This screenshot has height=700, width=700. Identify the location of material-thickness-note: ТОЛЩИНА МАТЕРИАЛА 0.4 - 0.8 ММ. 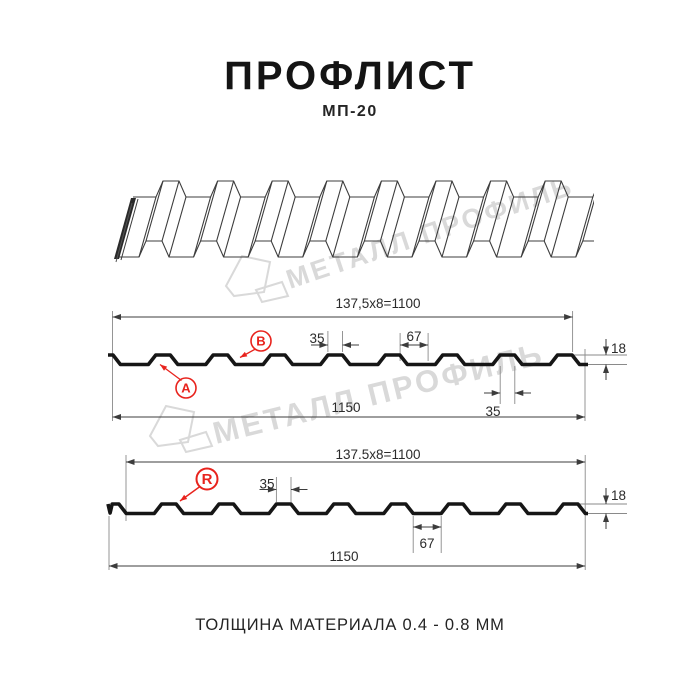
(350, 625).